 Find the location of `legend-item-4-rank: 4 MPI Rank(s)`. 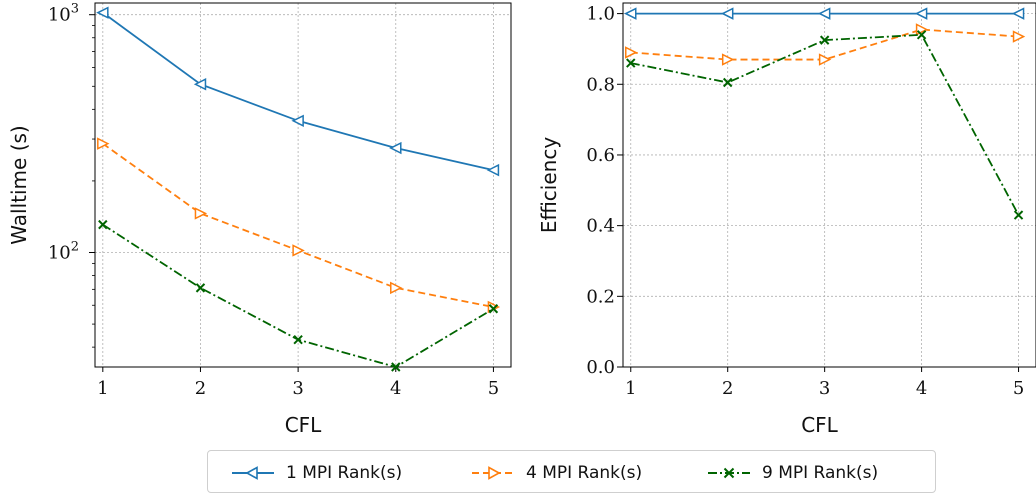

legend-item-4-rank: 4 MPI Rank(s) is located at coordinates (556, 472).